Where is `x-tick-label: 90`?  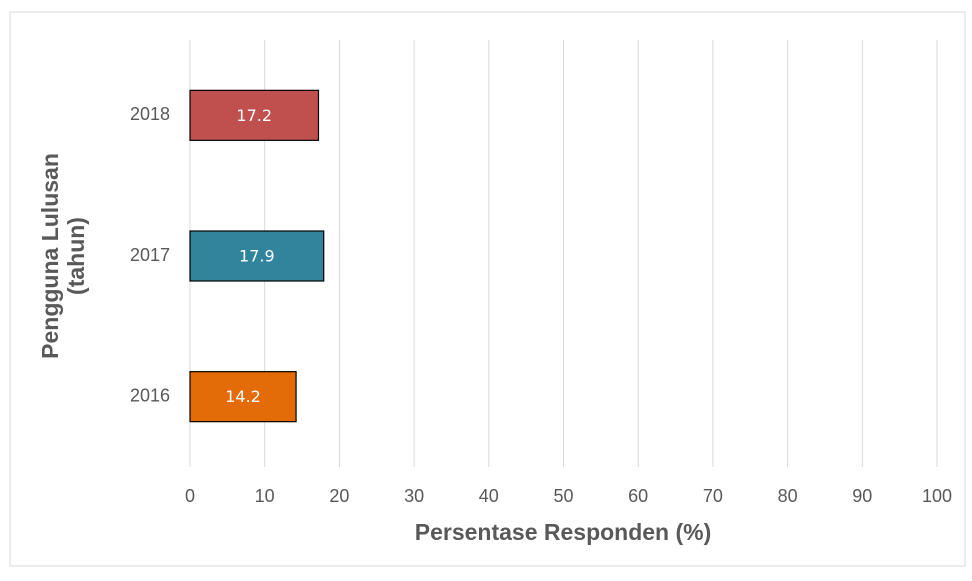 x-tick-label: 90 is located at coordinates (862, 496).